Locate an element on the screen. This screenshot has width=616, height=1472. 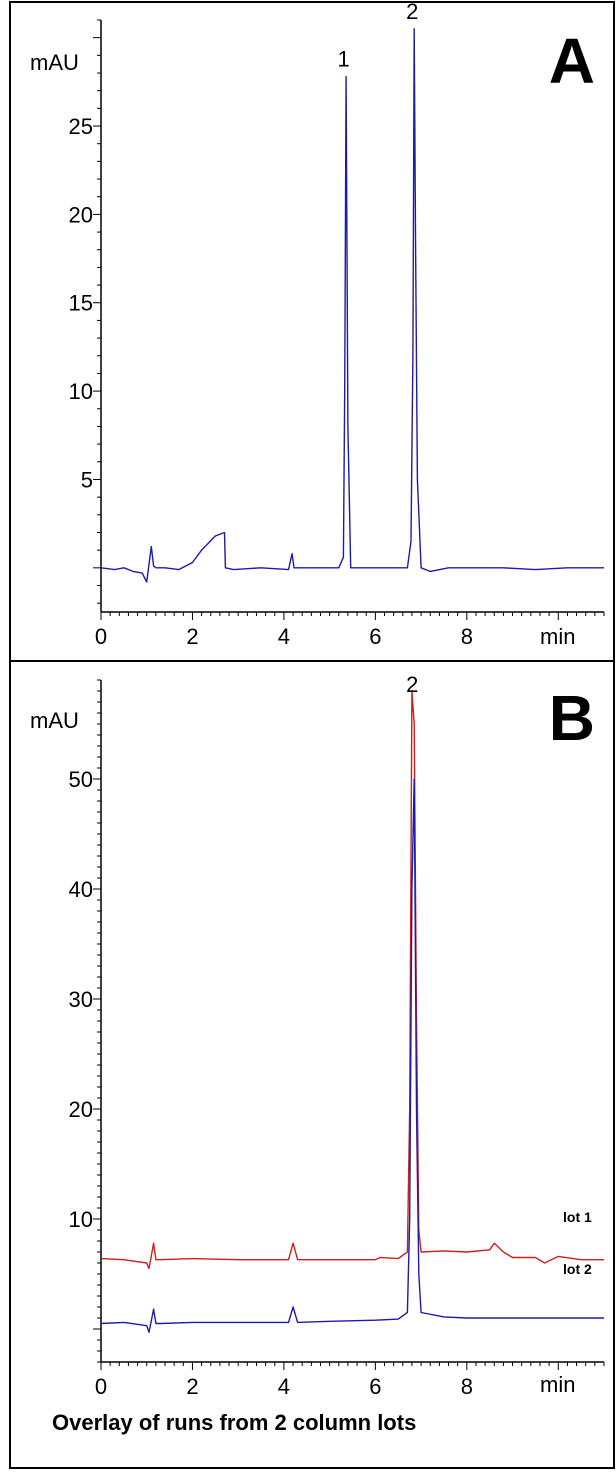
panel-a-y-tick-label: 20 is located at coordinates (81, 214).